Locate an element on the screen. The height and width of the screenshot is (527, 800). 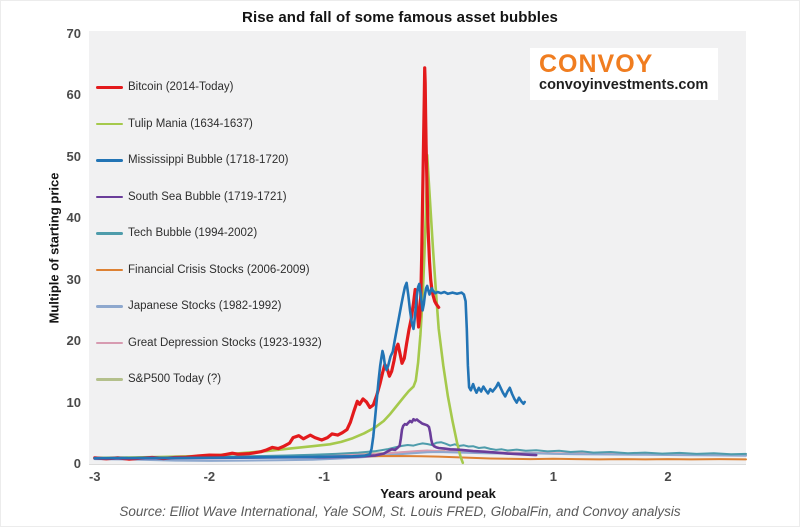
x-tick-label: 2 is located at coordinates (668, 476).